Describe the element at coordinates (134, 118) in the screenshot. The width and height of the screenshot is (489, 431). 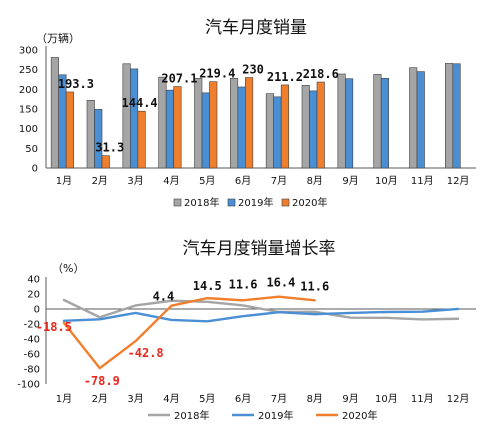
I see `bar-2019年-3月` at that location.